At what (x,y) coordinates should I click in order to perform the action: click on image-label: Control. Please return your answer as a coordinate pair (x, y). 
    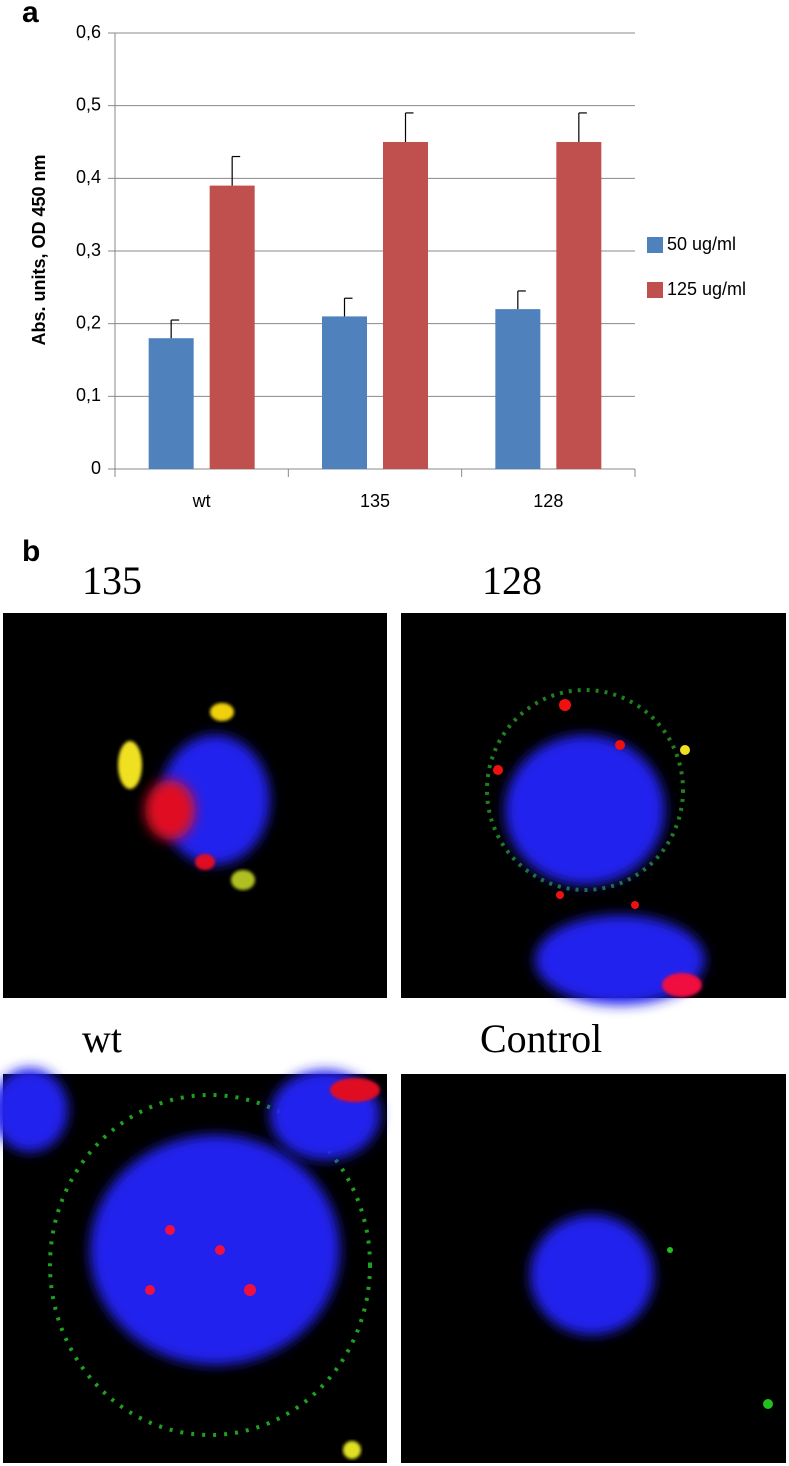
    Looking at the image, I should click on (541, 1038).